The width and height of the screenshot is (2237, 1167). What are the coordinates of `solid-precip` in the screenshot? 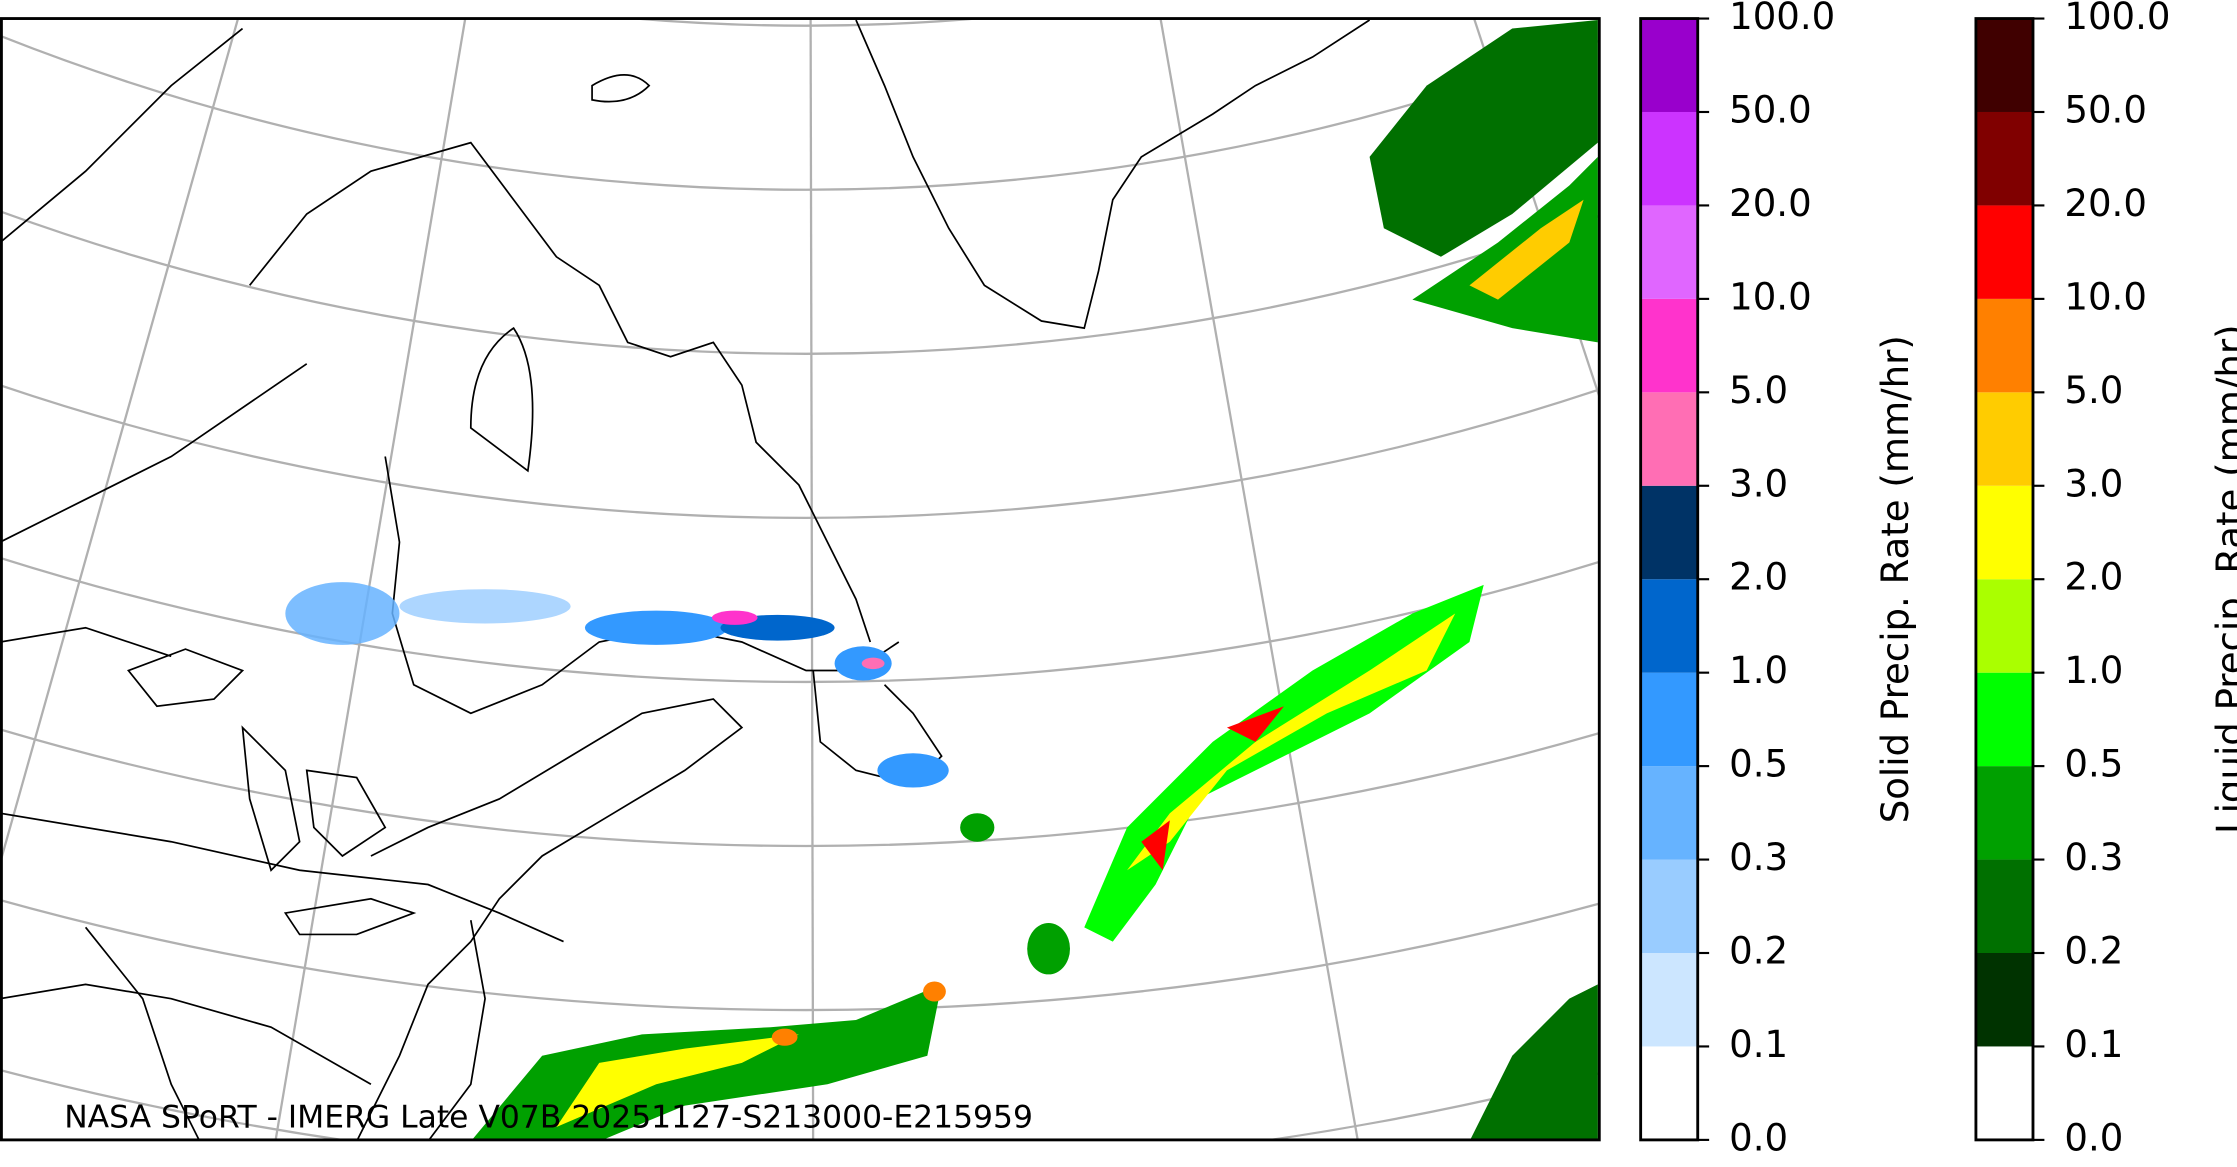 It's located at (617, 685).